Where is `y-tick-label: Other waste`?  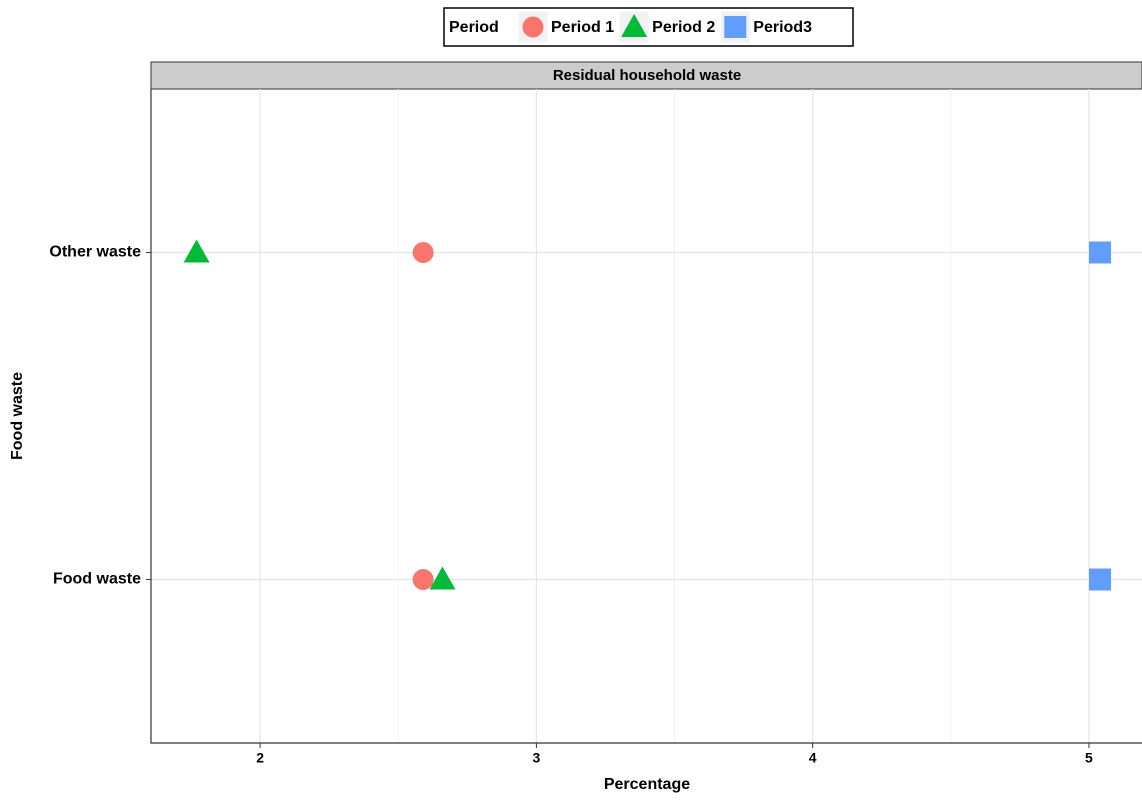 y-tick-label: Other waste is located at coordinates (95, 252).